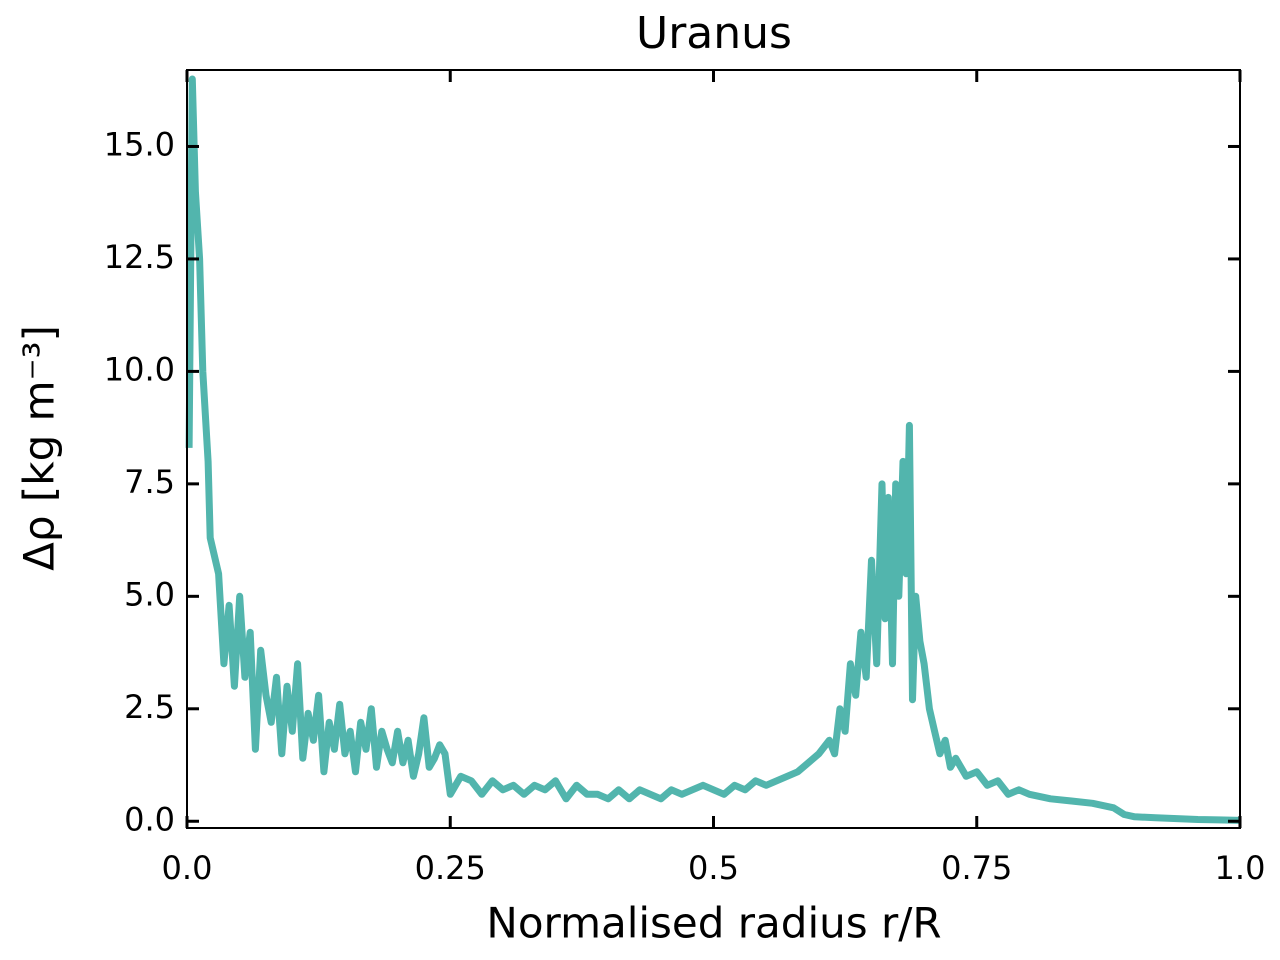 Image resolution: width=1280 pixels, height=960 pixels. Describe the element at coordinates (714, 33) in the screenshot. I see `chart-title: Uranus` at that location.